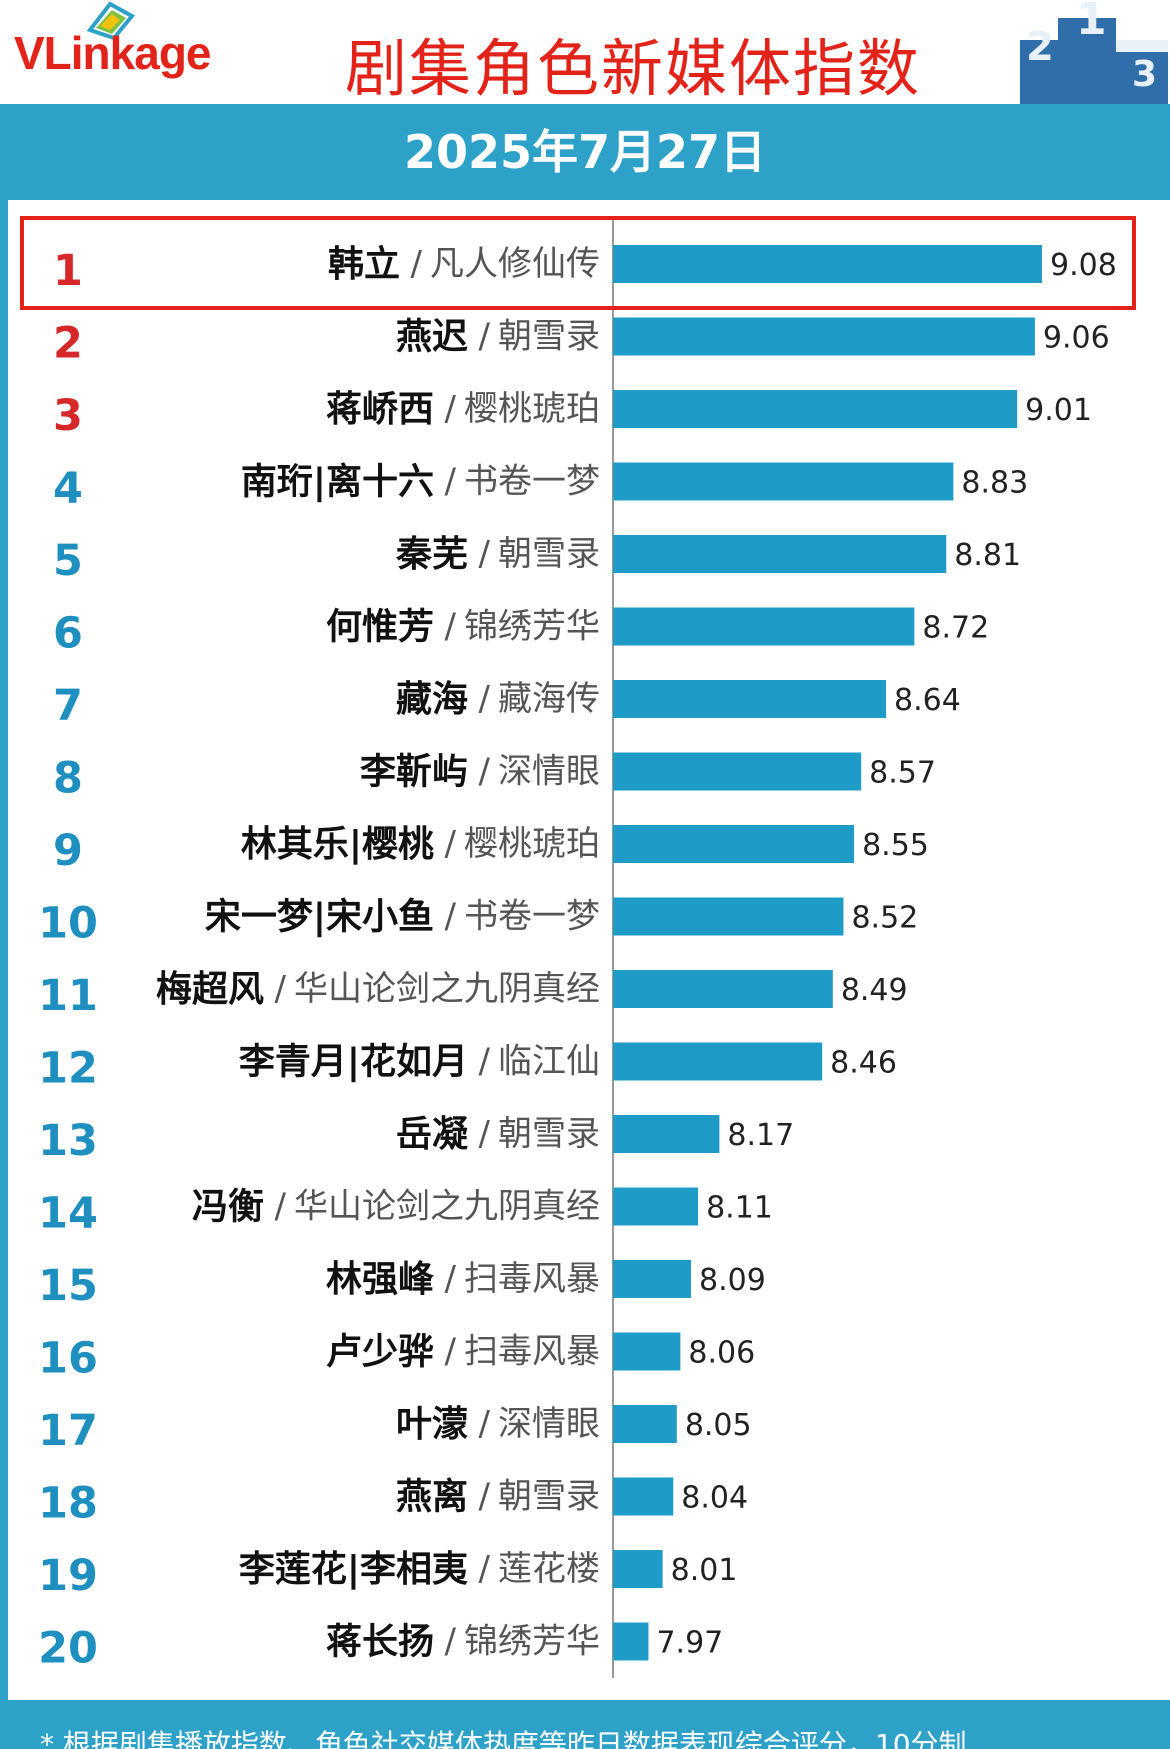  What do you see at coordinates (68, 1141) in the screenshot?
I see `rank-number: 13` at bounding box center [68, 1141].